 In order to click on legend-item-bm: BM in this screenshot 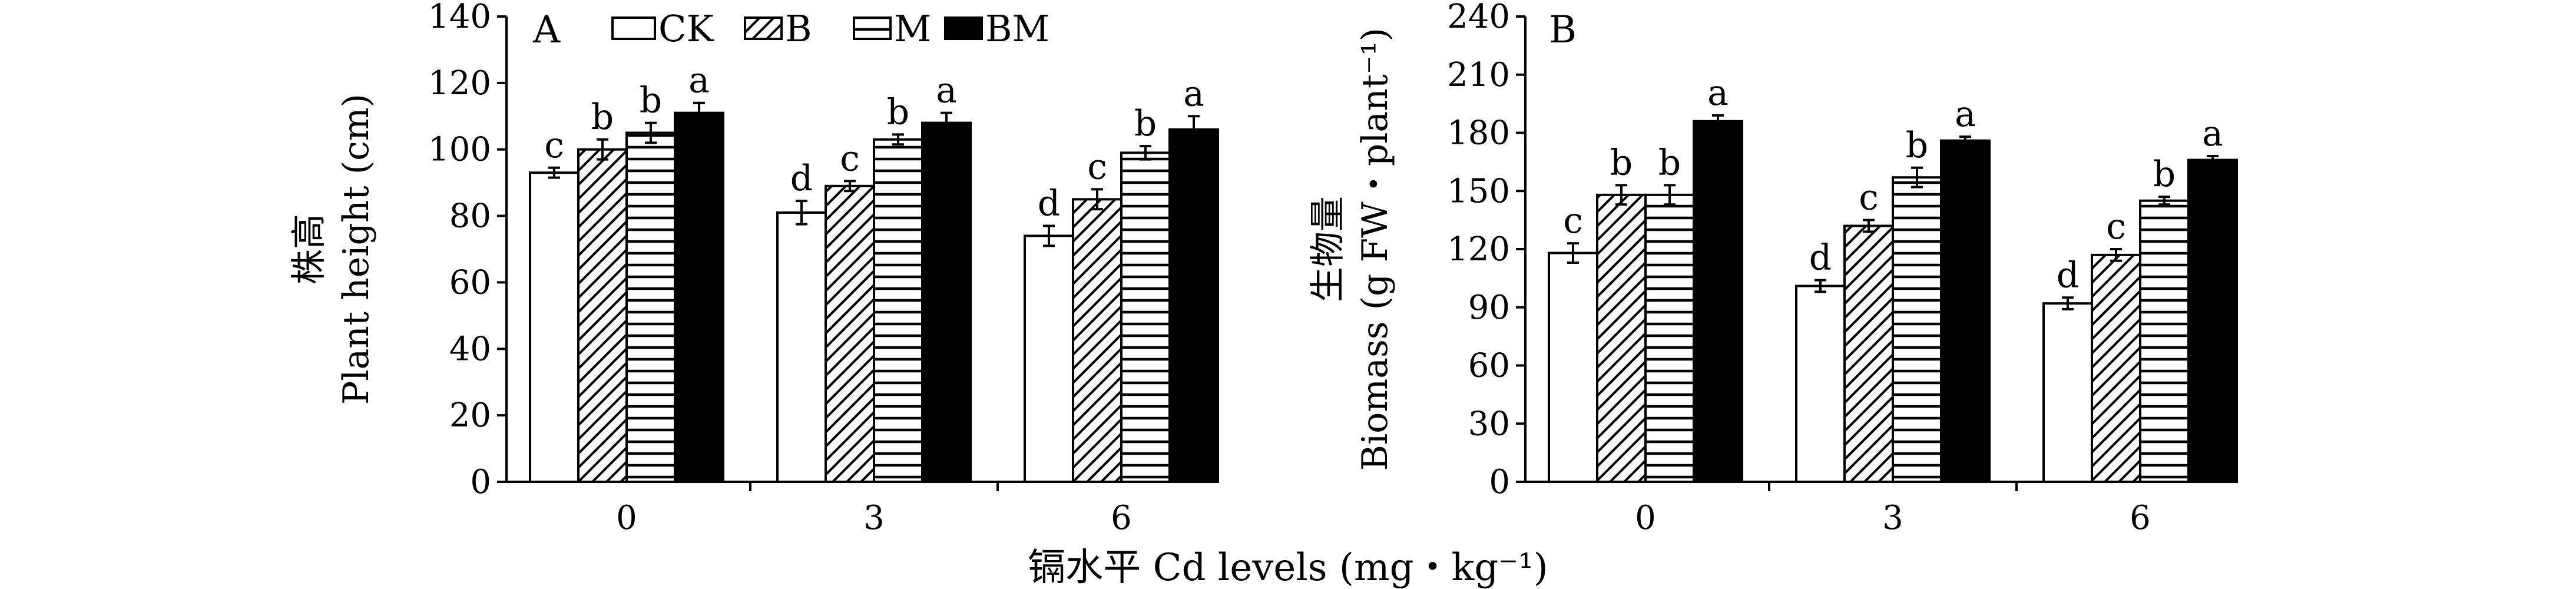, I will do `click(996, 28)`.